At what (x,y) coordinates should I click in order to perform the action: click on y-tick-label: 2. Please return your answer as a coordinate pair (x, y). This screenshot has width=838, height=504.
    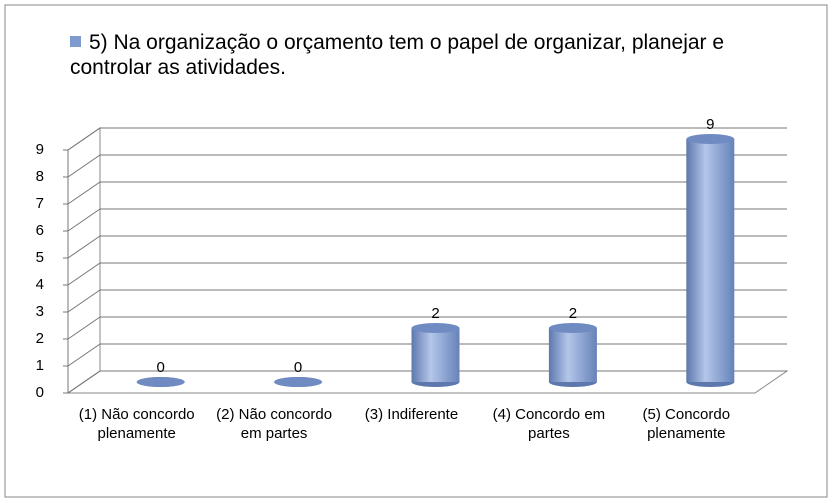
    Looking at the image, I should click on (40, 338).